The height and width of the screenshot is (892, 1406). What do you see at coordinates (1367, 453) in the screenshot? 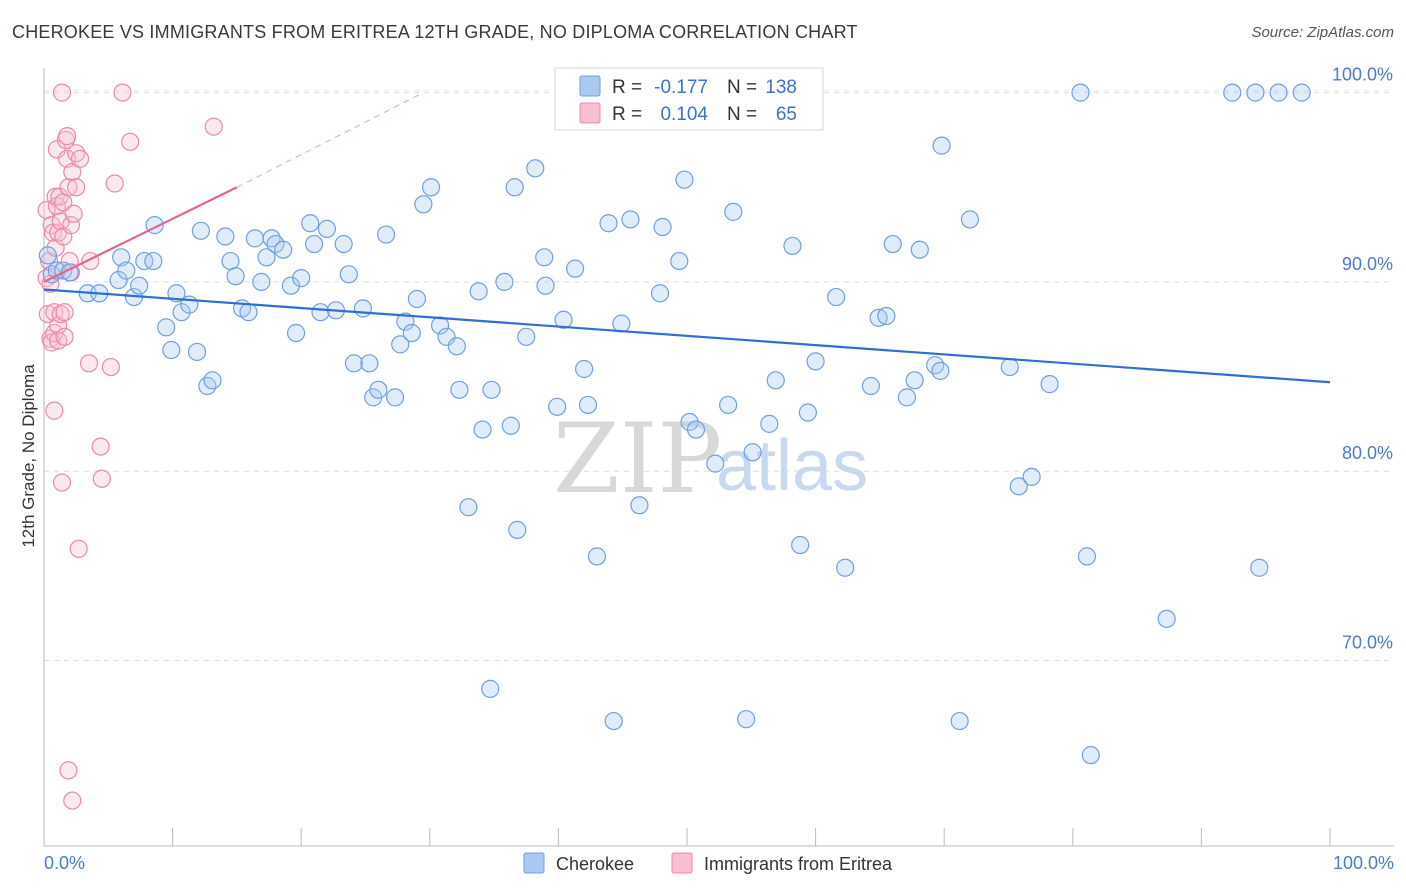
I see `y-tick-label: 80.0%` at bounding box center [1367, 453].